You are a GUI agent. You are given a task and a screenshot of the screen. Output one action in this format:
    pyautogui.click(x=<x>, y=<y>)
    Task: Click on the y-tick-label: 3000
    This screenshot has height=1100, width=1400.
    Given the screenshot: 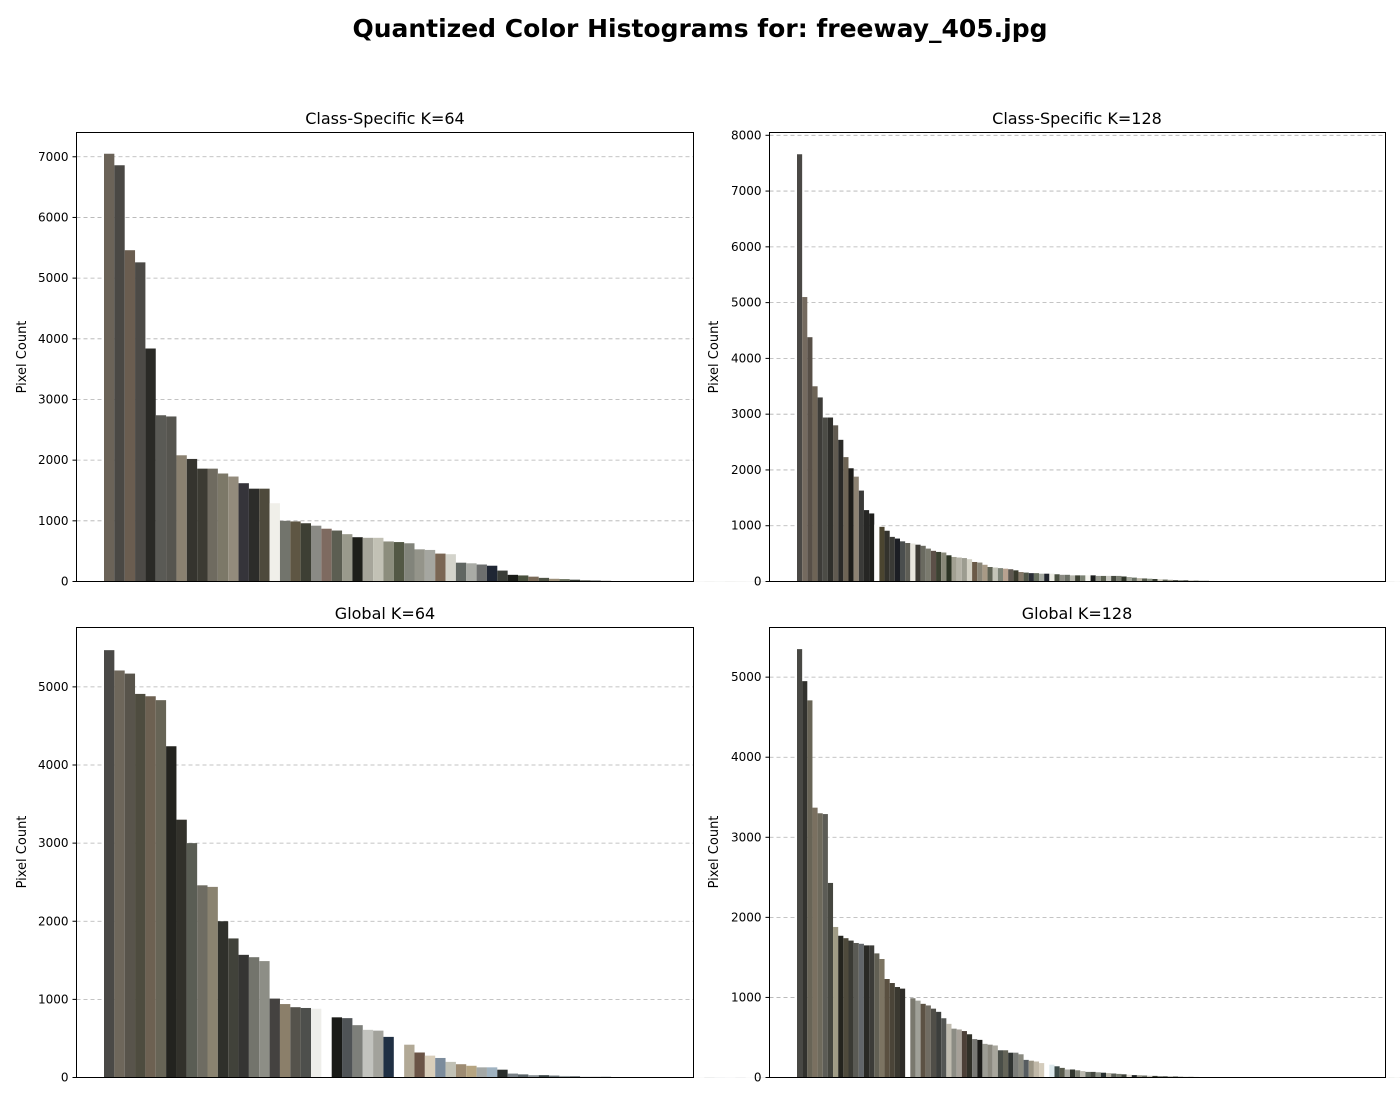 What is the action you would take?
    pyautogui.click(x=53, y=399)
    